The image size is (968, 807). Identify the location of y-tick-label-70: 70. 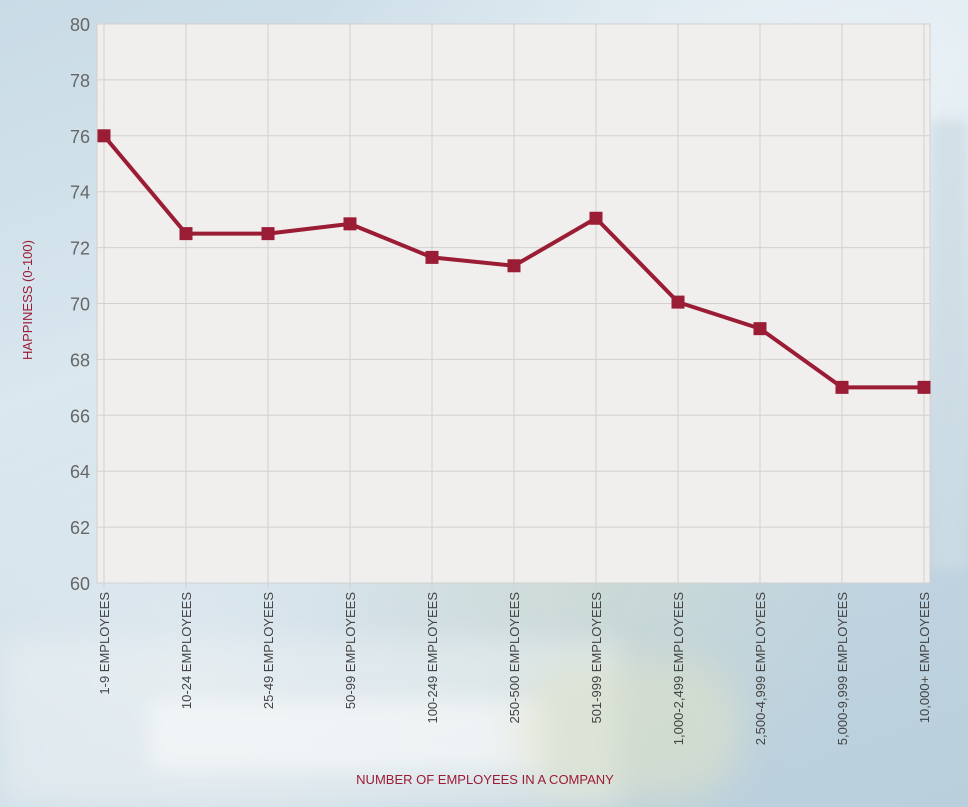
(80, 305).